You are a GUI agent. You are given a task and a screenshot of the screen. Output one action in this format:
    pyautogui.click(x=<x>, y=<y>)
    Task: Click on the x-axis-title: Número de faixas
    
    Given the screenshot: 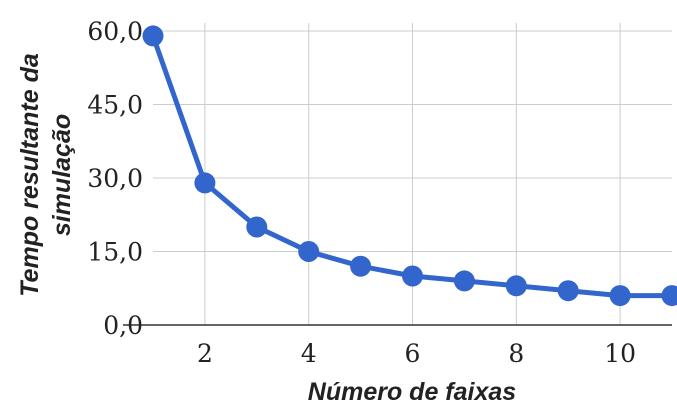 What is the action you would take?
    pyautogui.click(x=412, y=392)
    